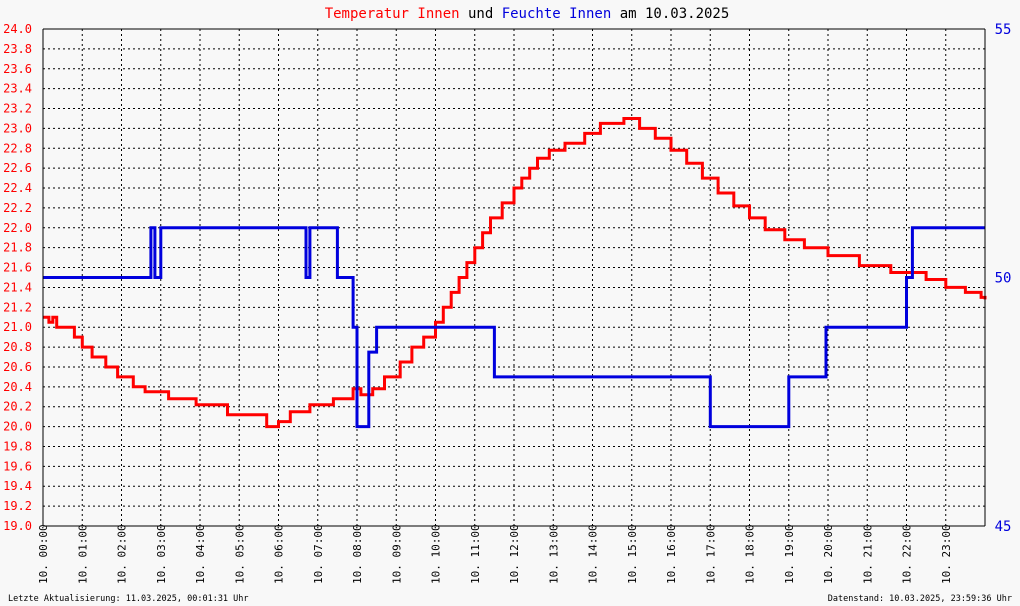  I want to click on title-temperature: Temperatur Innen, so click(392, 14).